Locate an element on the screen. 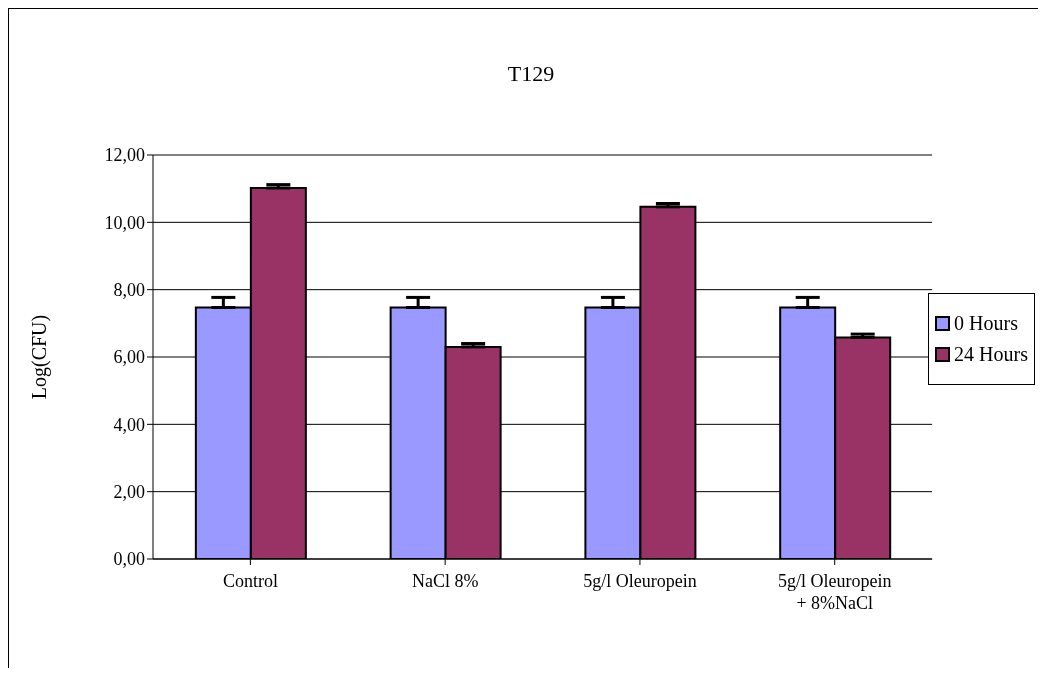  y-tick-label: 6,00 is located at coordinates (129, 357).